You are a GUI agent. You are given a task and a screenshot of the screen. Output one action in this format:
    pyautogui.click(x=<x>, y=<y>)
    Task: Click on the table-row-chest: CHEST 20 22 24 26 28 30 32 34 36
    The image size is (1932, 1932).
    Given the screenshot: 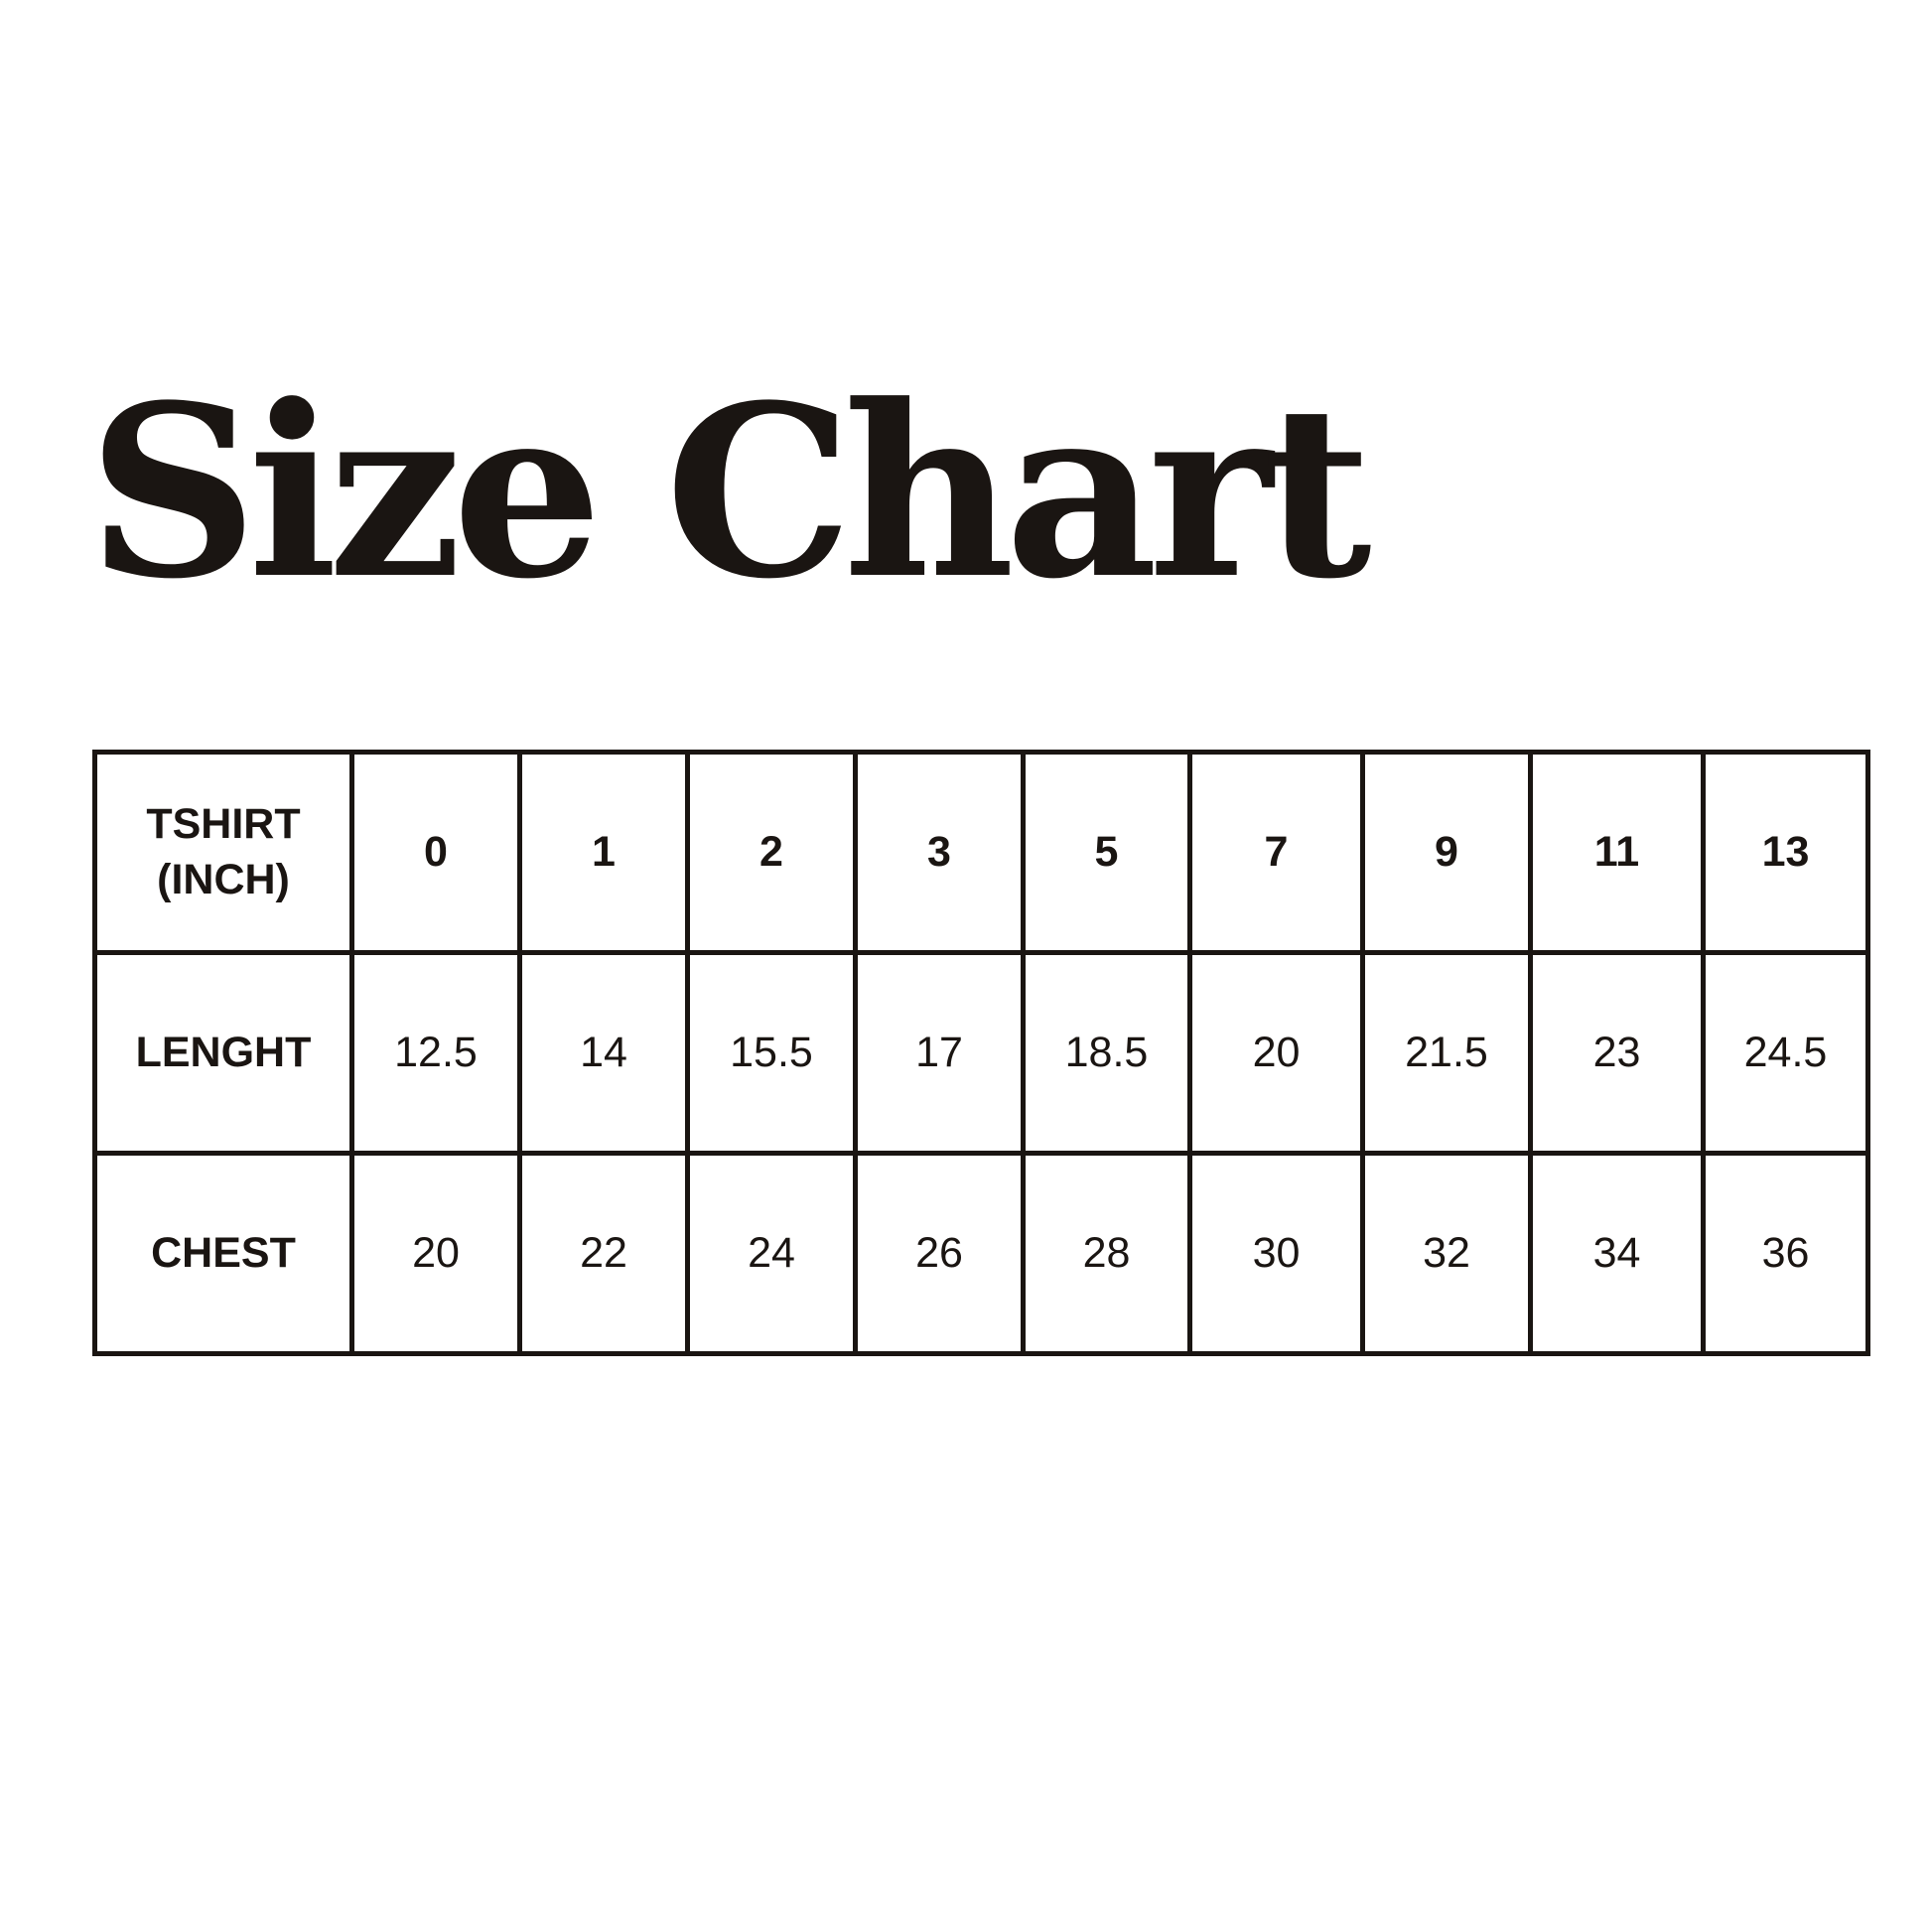 What is the action you would take?
    pyautogui.click(x=981, y=1254)
    